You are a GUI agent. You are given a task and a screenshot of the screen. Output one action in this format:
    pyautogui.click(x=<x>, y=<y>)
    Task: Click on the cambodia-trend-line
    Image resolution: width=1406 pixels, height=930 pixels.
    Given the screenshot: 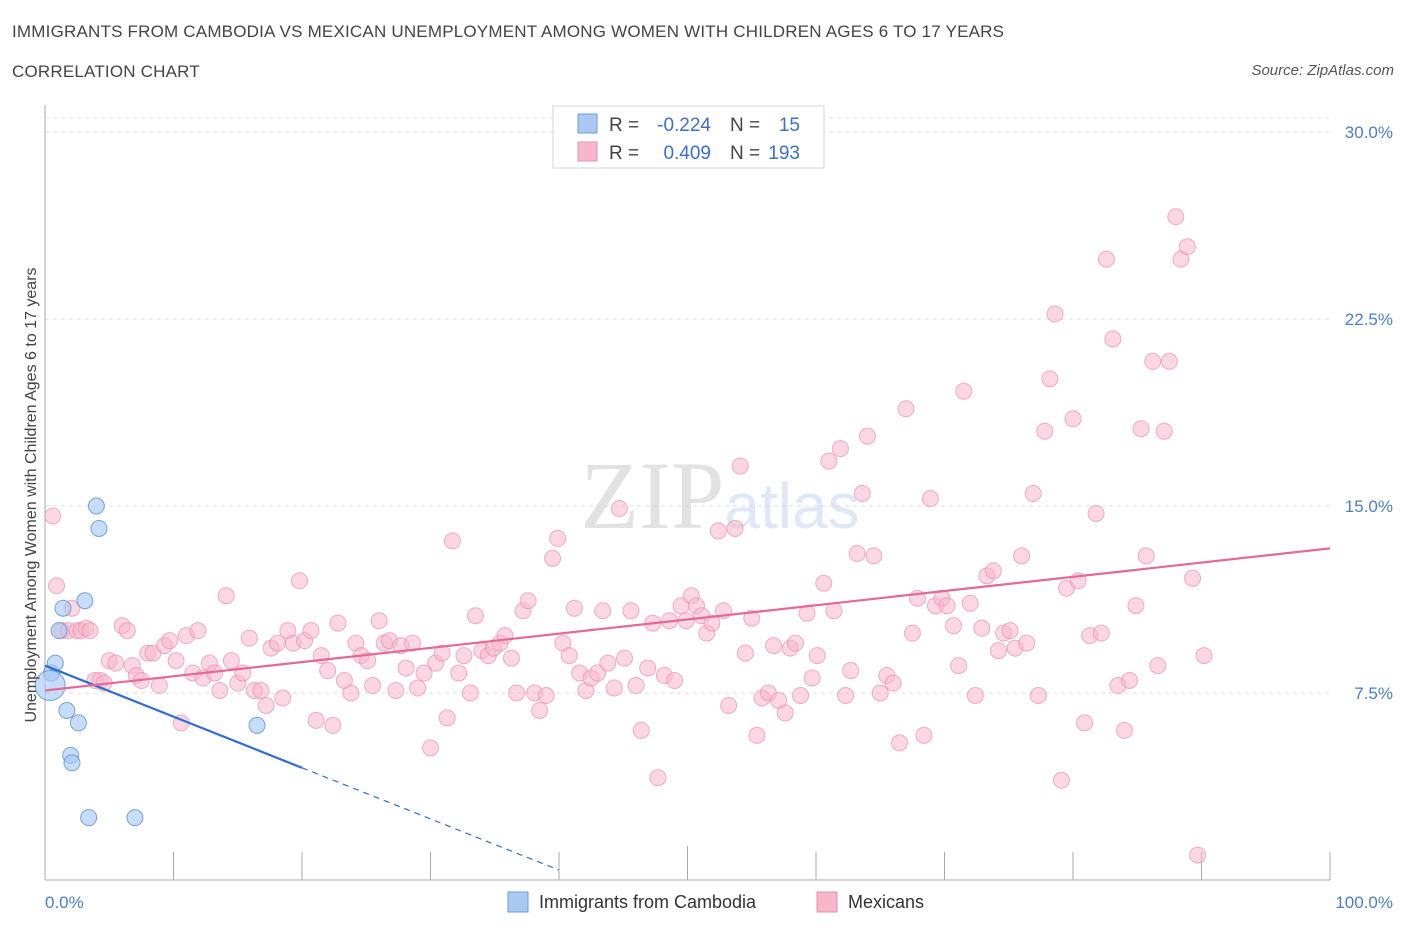 What is the action you would take?
    pyautogui.click(x=173, y=716)
    